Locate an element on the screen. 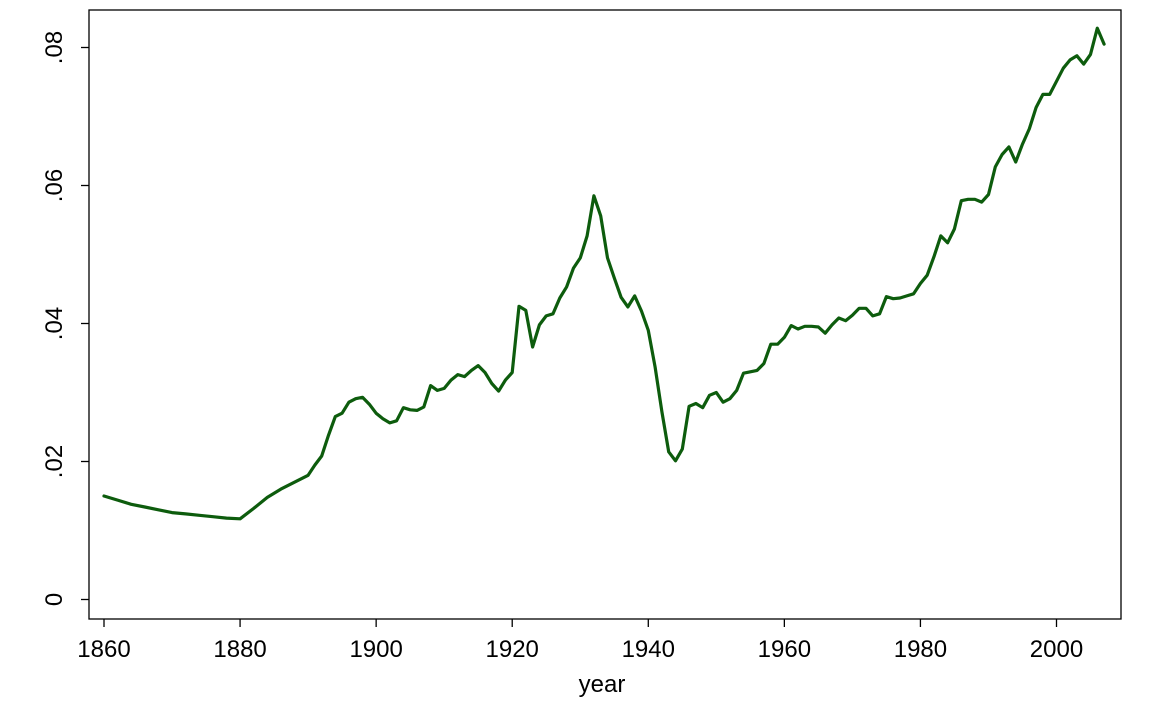 Image resolution: width=1152 pixels, height=701 pixels. y-tick-label: .02 is located at coordinates (54, 461).